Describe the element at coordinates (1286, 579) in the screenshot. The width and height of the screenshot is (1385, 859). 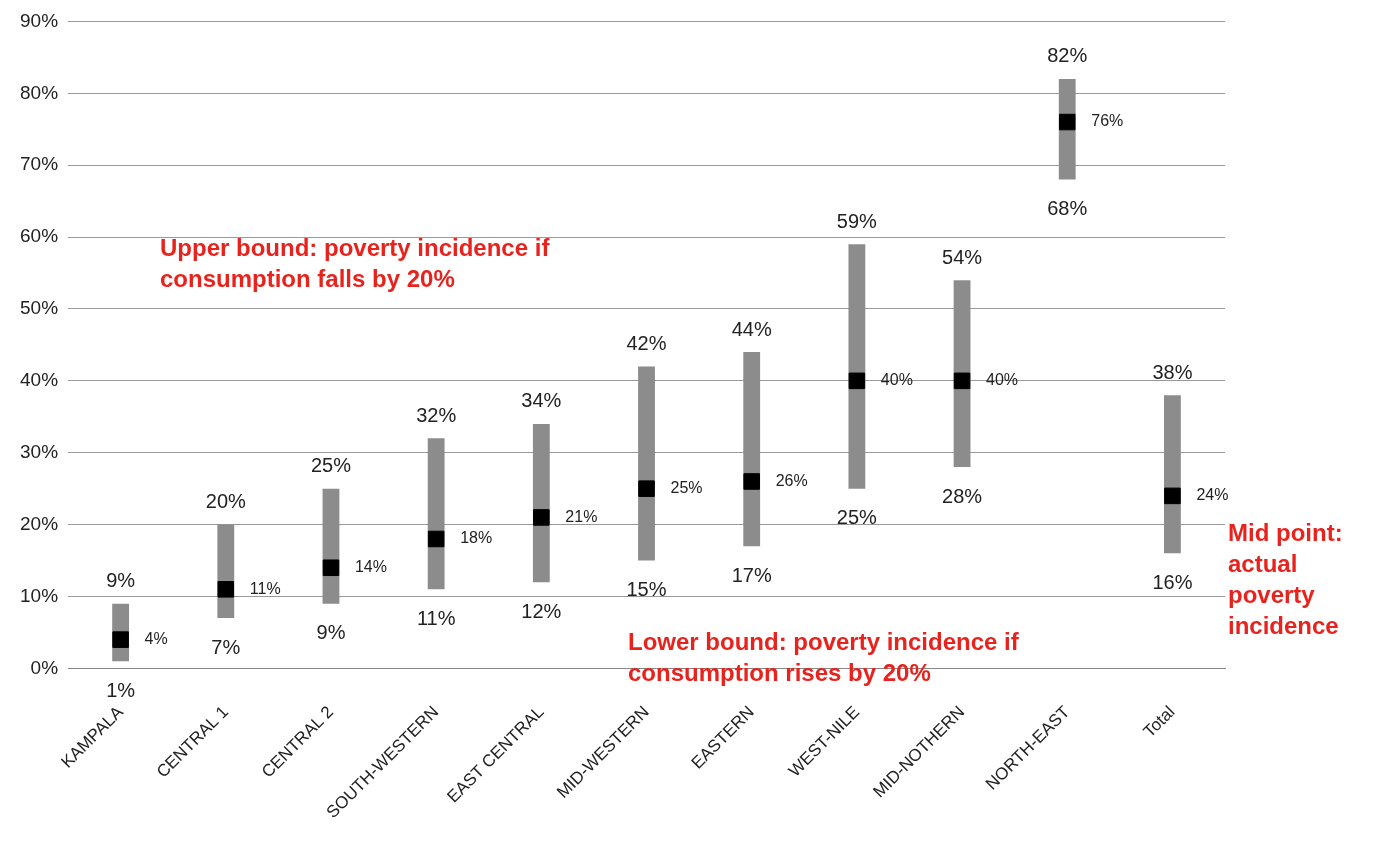
I see `text: Mid point: actual poverty incidence` at that location.